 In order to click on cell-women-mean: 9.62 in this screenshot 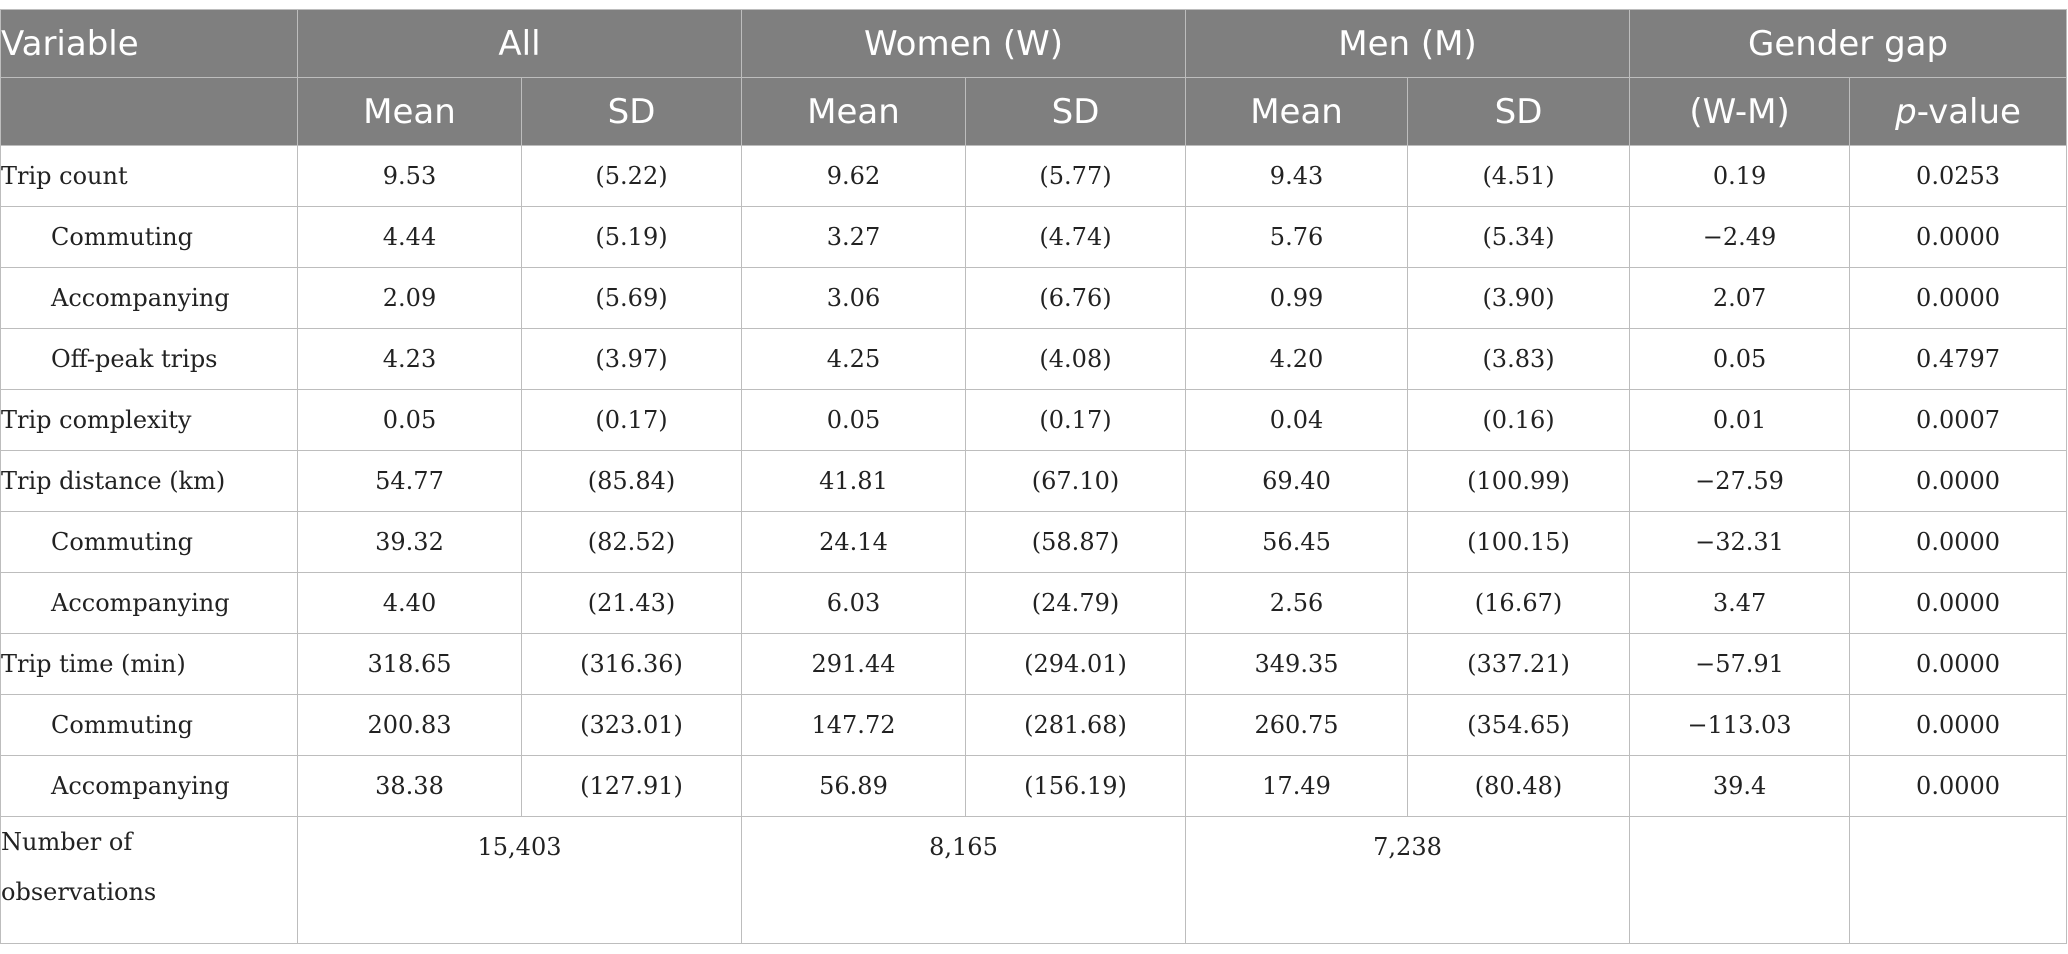, I will do `click(853, 176)`.